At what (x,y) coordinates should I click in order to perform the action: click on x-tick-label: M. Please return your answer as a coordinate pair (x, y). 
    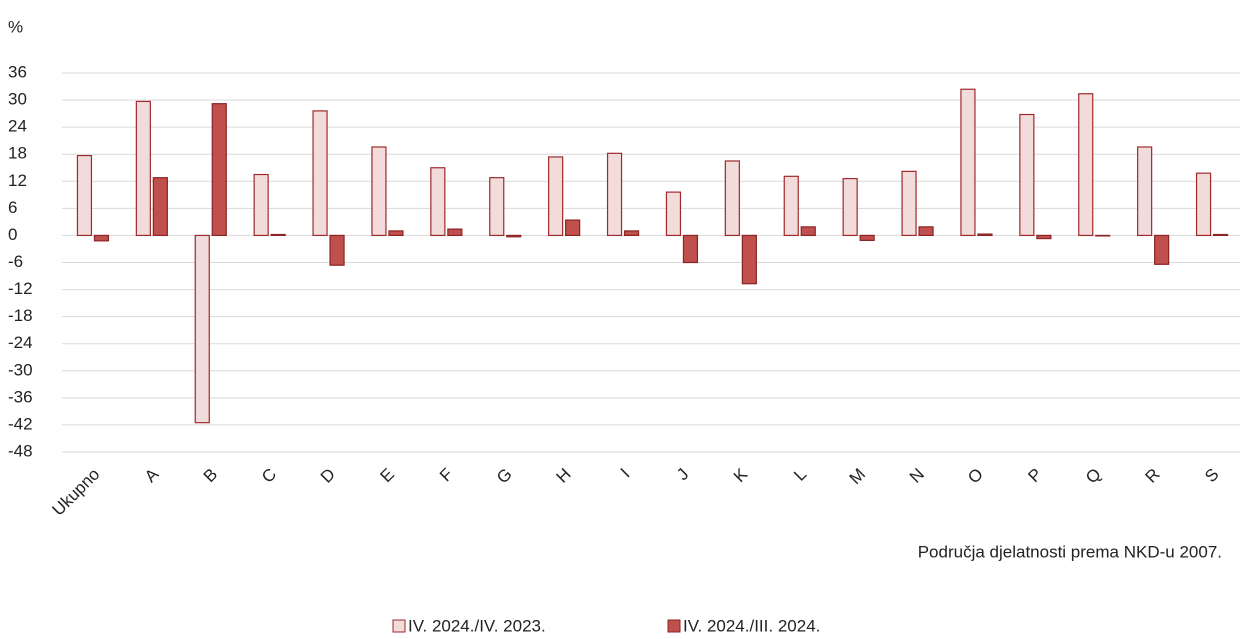
    Looking at the image, I should click on (857, 476).